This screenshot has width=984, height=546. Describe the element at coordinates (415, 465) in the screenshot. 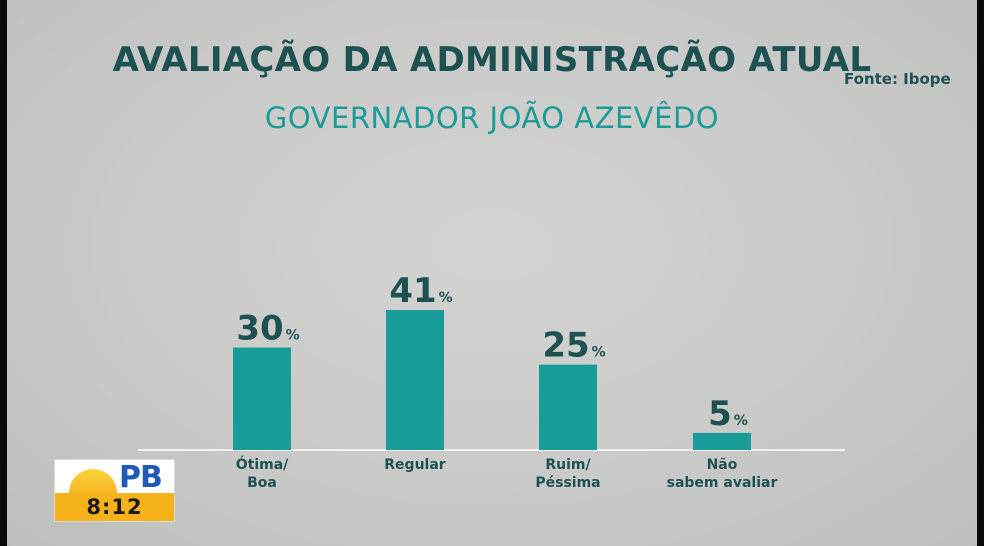

I see `category-label: Regular` at that location.